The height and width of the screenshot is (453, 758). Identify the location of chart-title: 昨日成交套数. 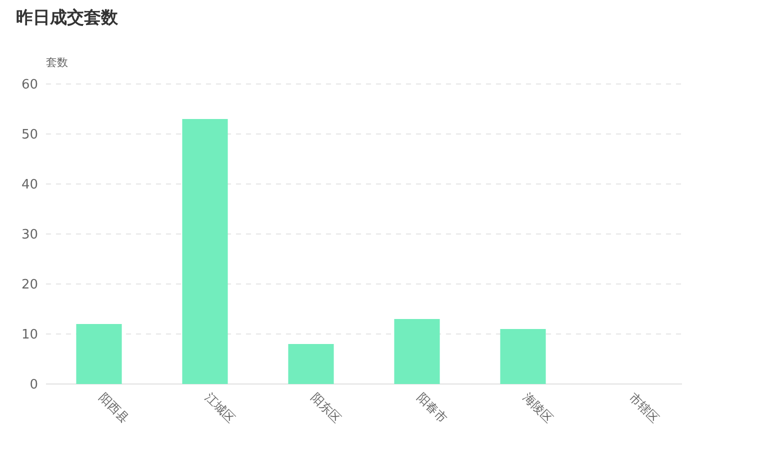
(67, 18).